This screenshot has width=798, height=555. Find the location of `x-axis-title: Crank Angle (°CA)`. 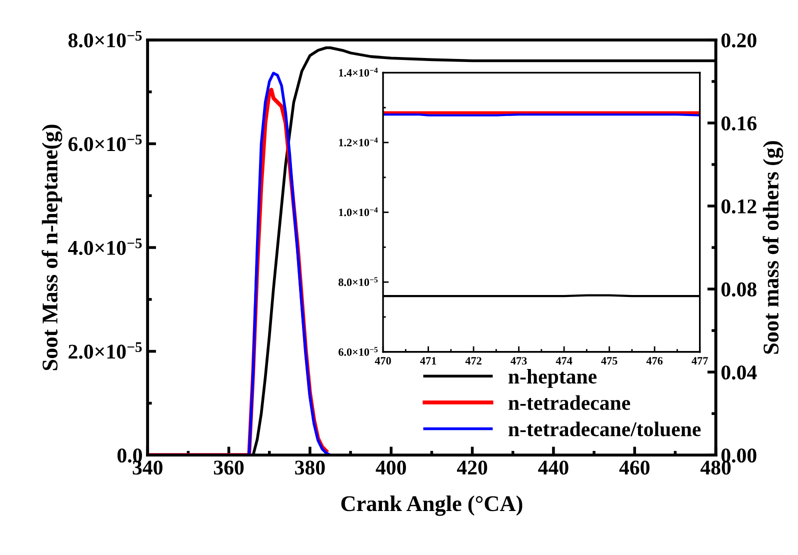

x-axis-title: Crank Angle (°CA) is located at coordinates (431, 506).